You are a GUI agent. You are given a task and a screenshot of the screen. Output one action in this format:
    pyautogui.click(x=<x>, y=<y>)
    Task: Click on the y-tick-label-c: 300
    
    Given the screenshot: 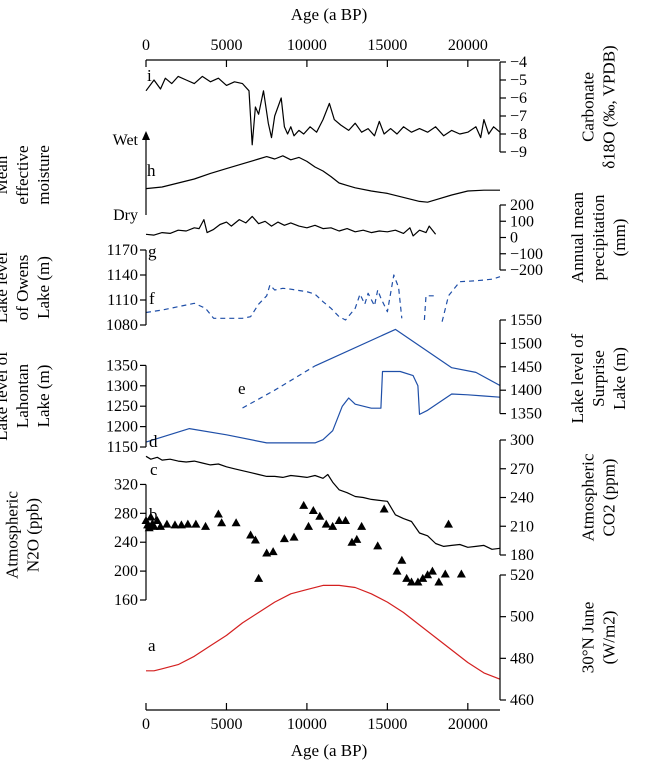 What is the action you would take?
    pyautogui.click(x=522, y=440)
    